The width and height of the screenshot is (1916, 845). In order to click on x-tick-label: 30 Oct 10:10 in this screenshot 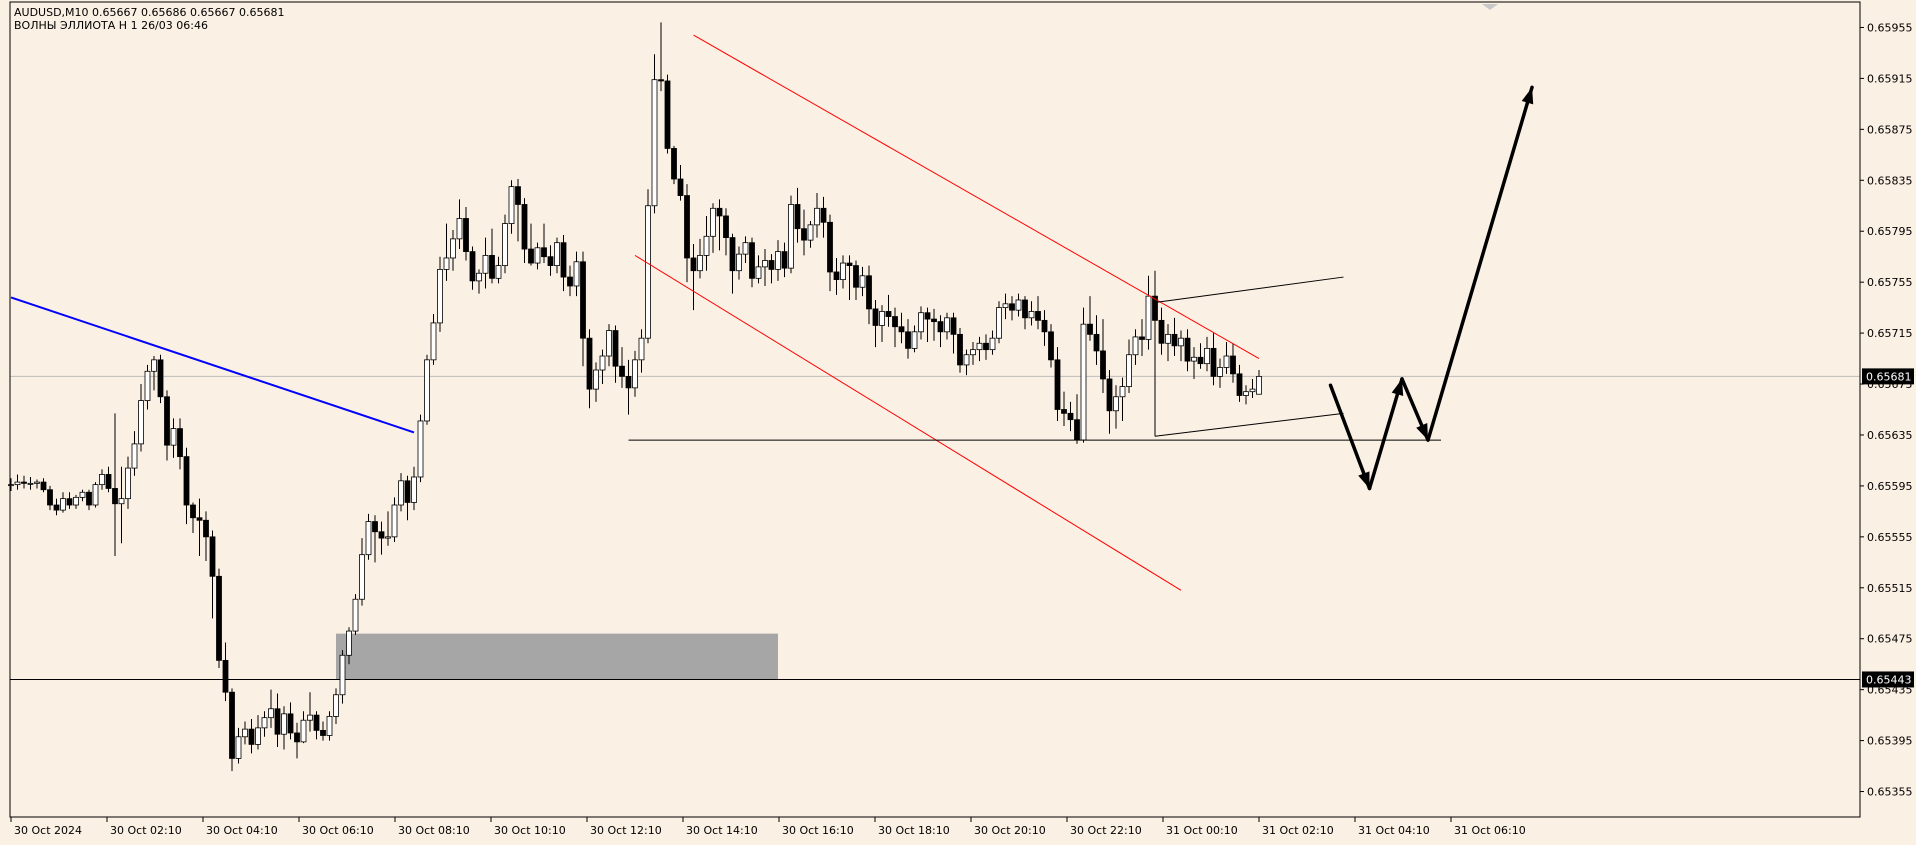, I will do `click(530, 830)`.